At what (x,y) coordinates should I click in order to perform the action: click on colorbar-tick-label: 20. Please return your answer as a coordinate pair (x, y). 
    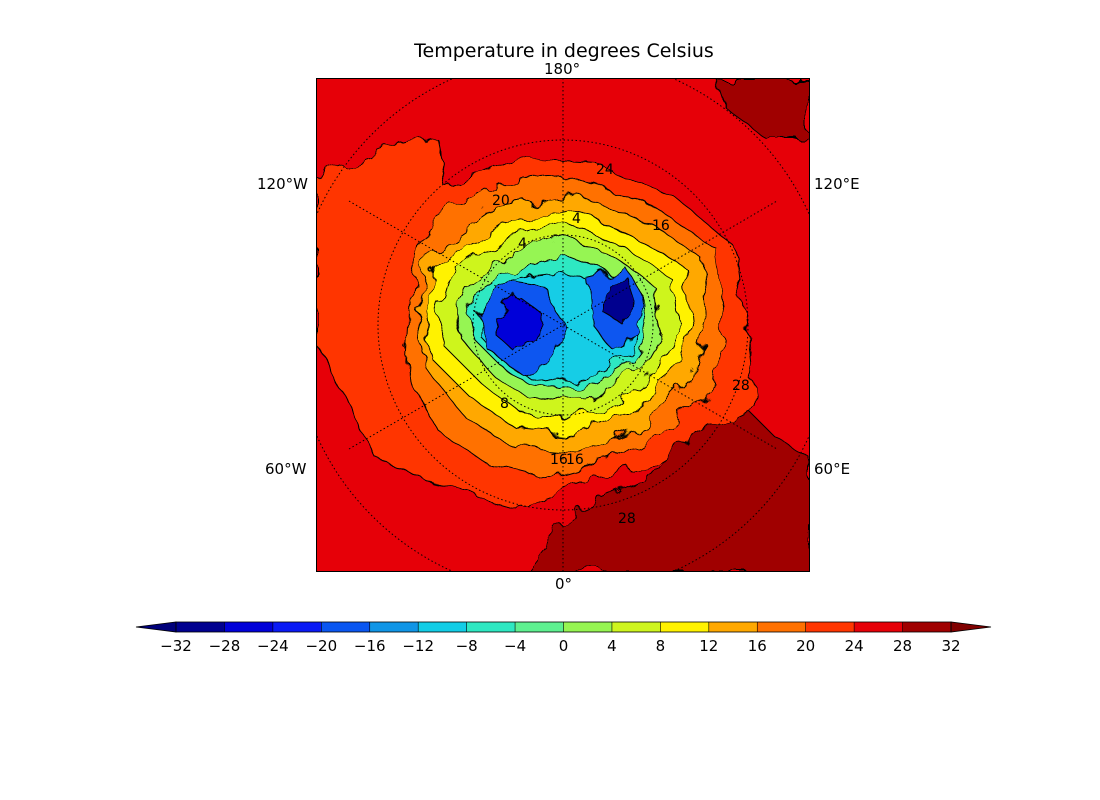
    Looking at the image, I should click on (805, 646).